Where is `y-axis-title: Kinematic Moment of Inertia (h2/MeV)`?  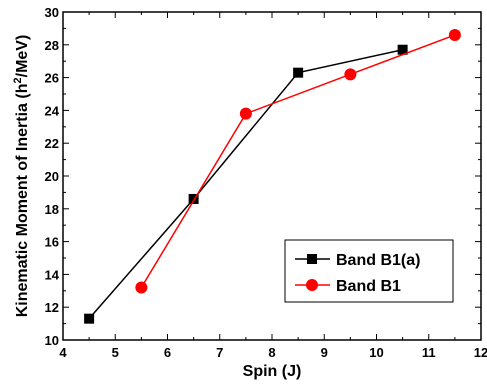
y-axis-title: Kinematic Moment of Inertia (h2/MeV) is located at coordinates (21, 176).